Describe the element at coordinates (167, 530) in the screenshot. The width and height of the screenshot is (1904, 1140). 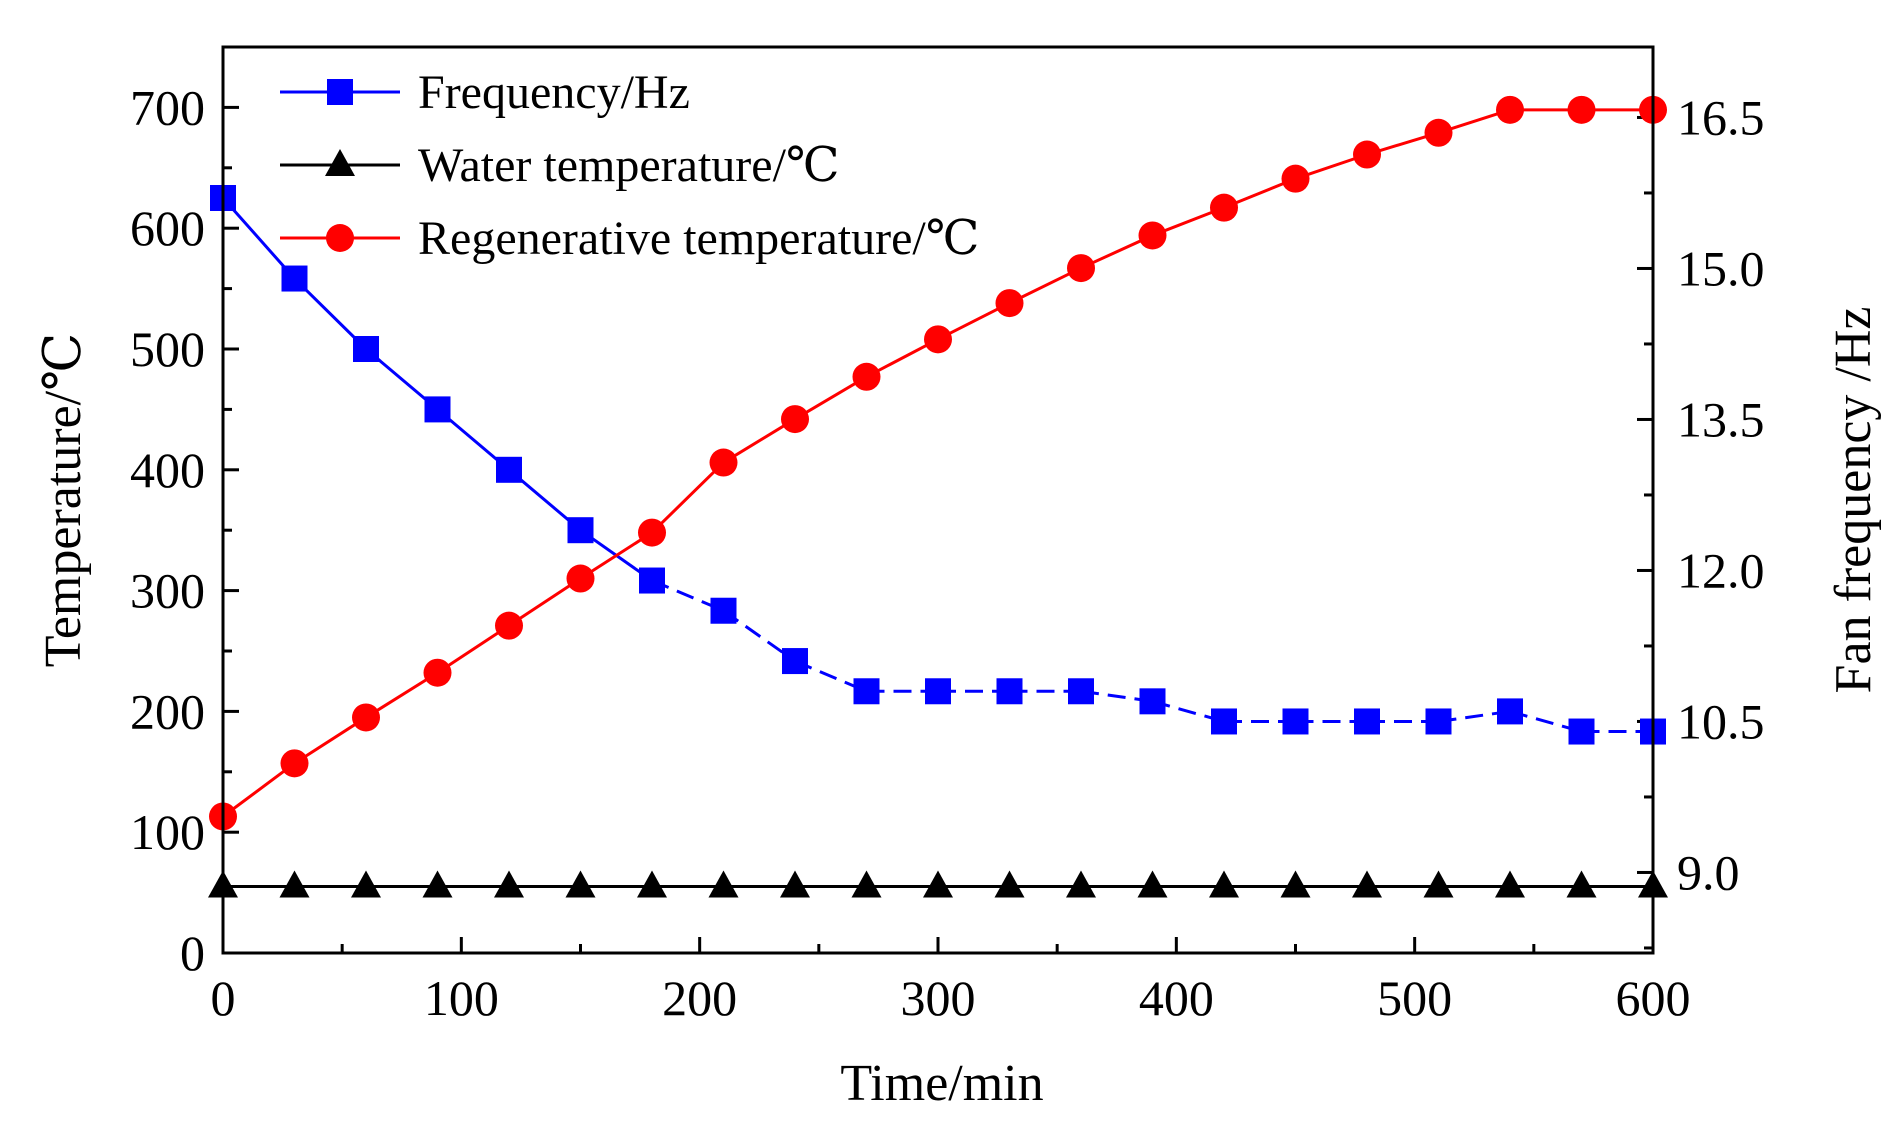
I see `y-left-tick-labels: 0 100 200 300 400 500 600 700` at that location.